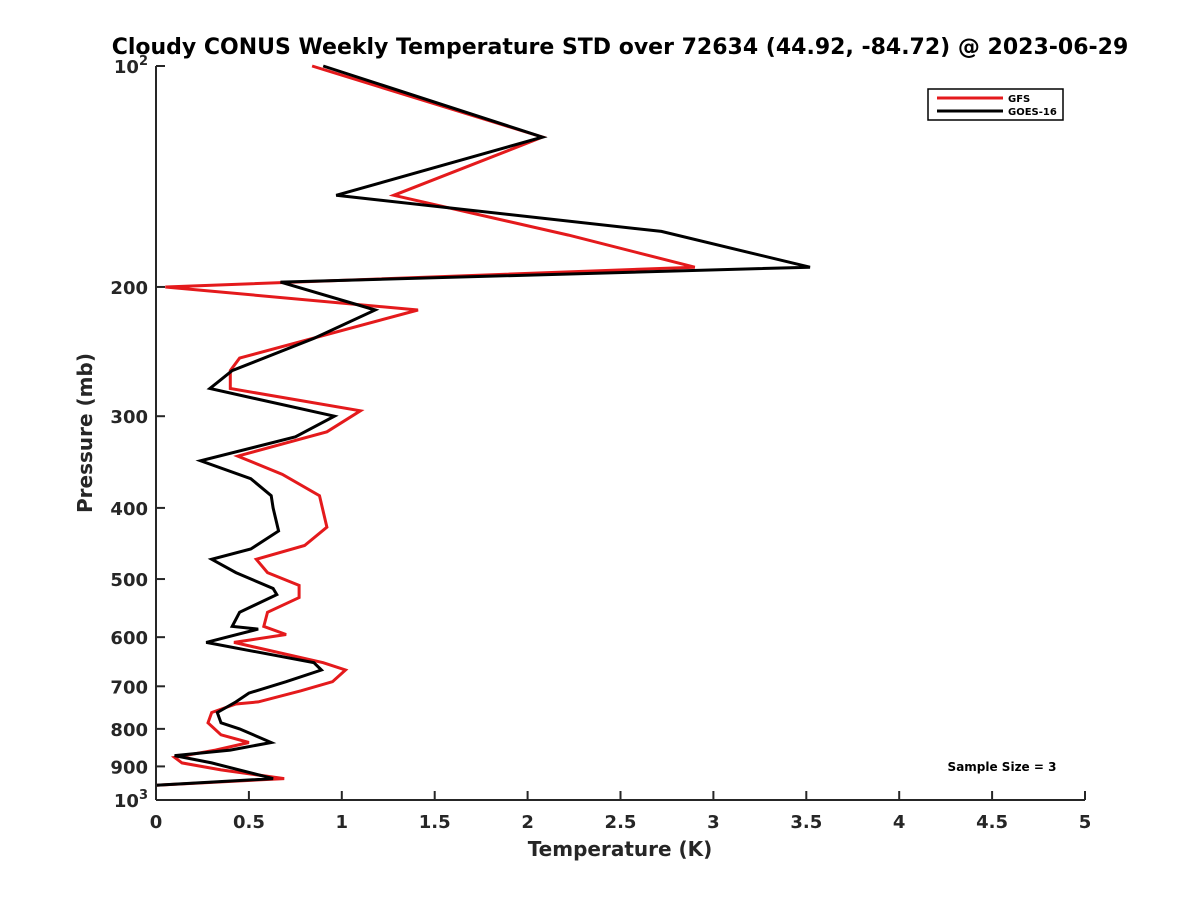  Describe the element at coordinates (131, 800) in the screenshot. I see `y-tick-label: 10³` at that location.